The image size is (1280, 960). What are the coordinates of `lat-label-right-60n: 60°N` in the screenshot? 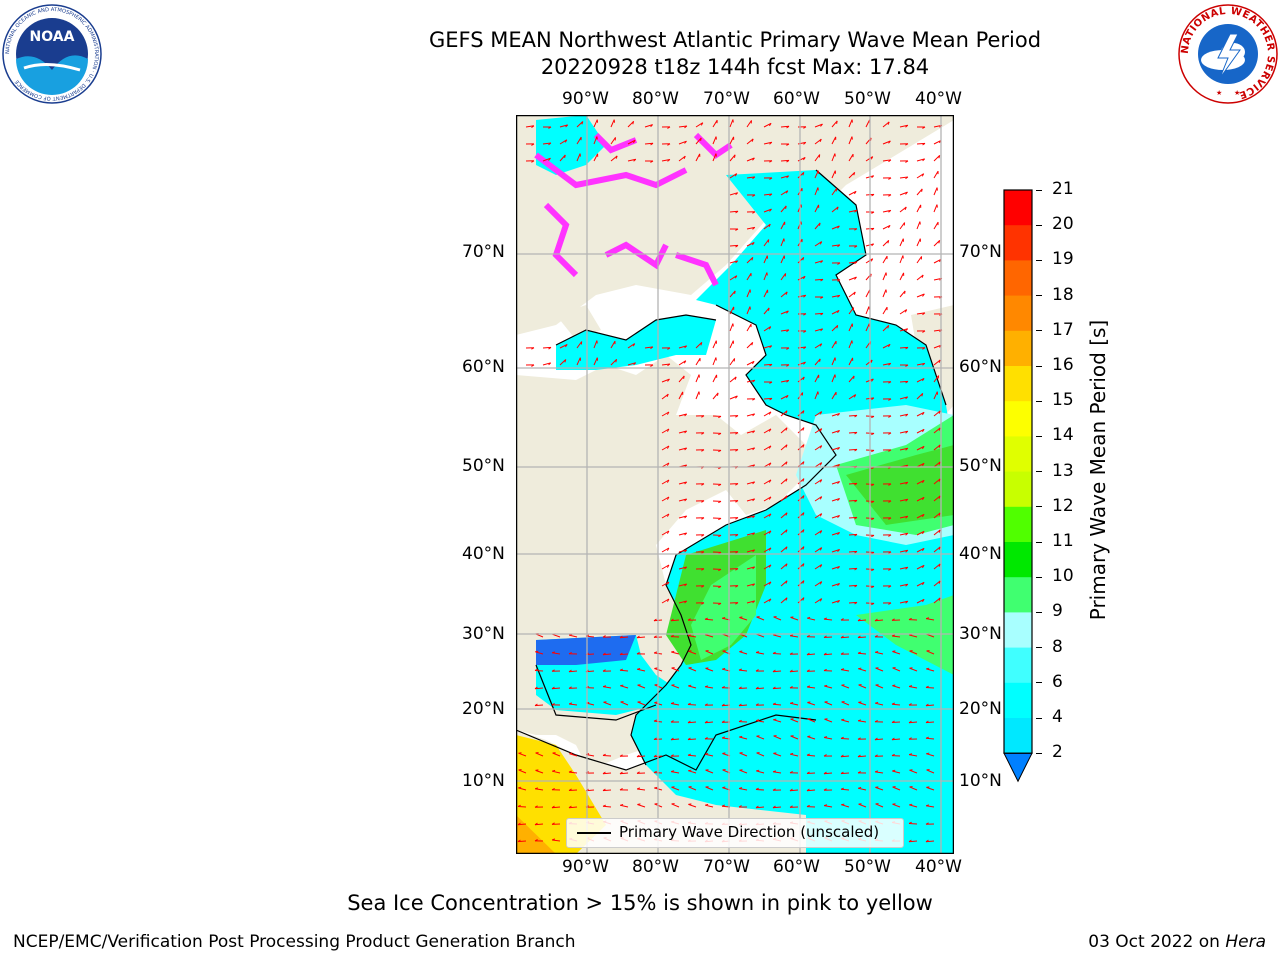 It's located at (980, 367).